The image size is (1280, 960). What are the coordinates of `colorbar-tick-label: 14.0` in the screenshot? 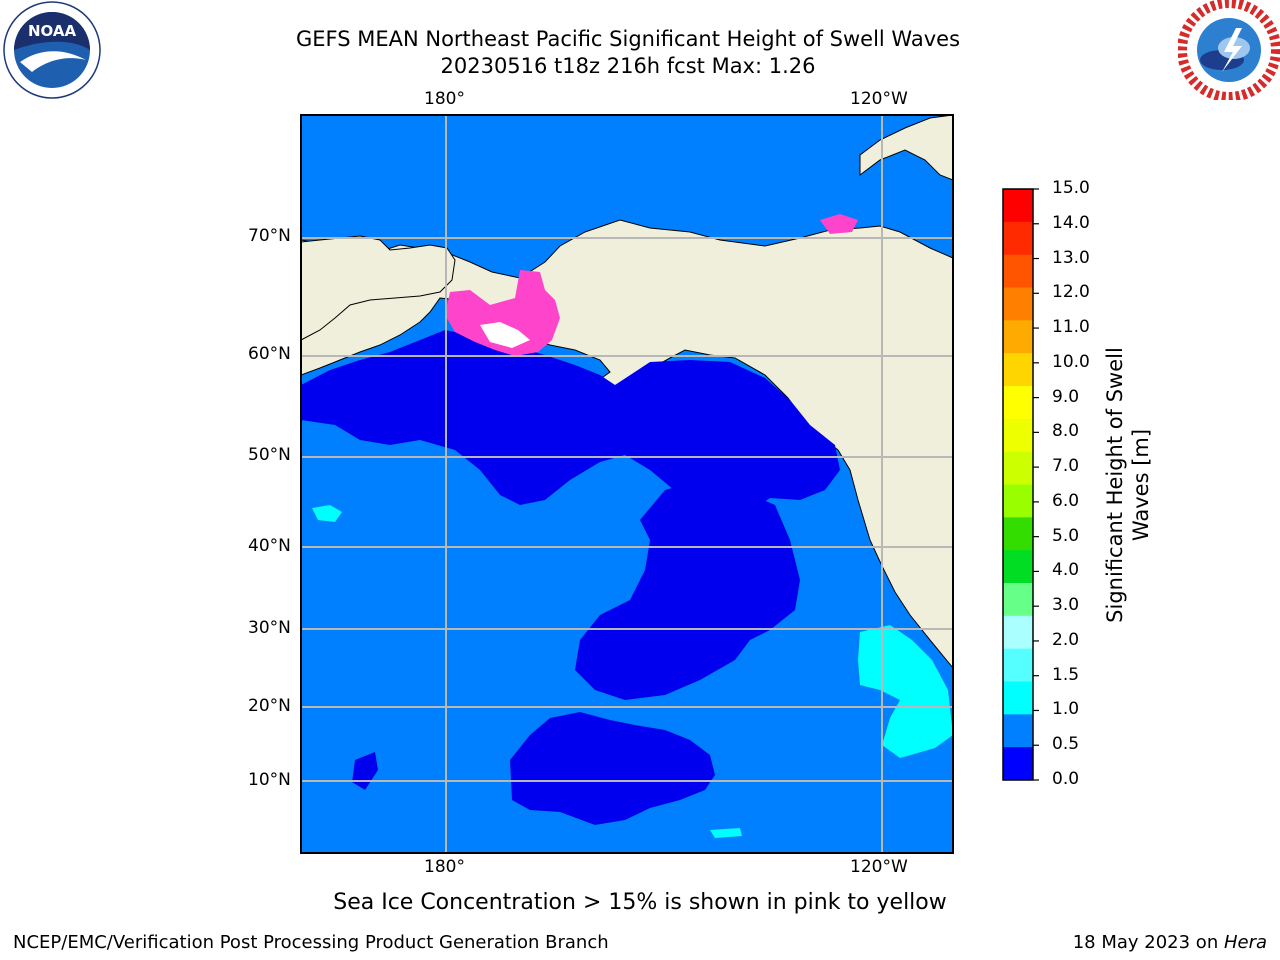 It's located at (1071, 222).